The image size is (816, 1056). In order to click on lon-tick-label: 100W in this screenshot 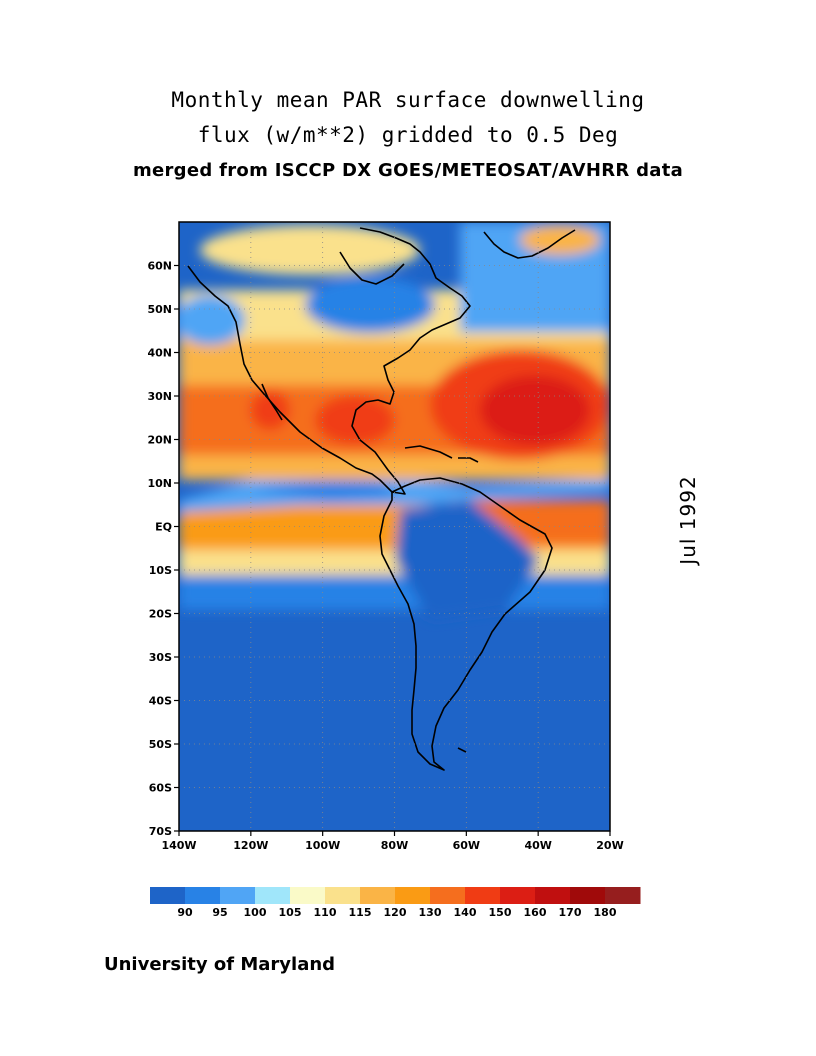, I will do `click(322, 845)`.